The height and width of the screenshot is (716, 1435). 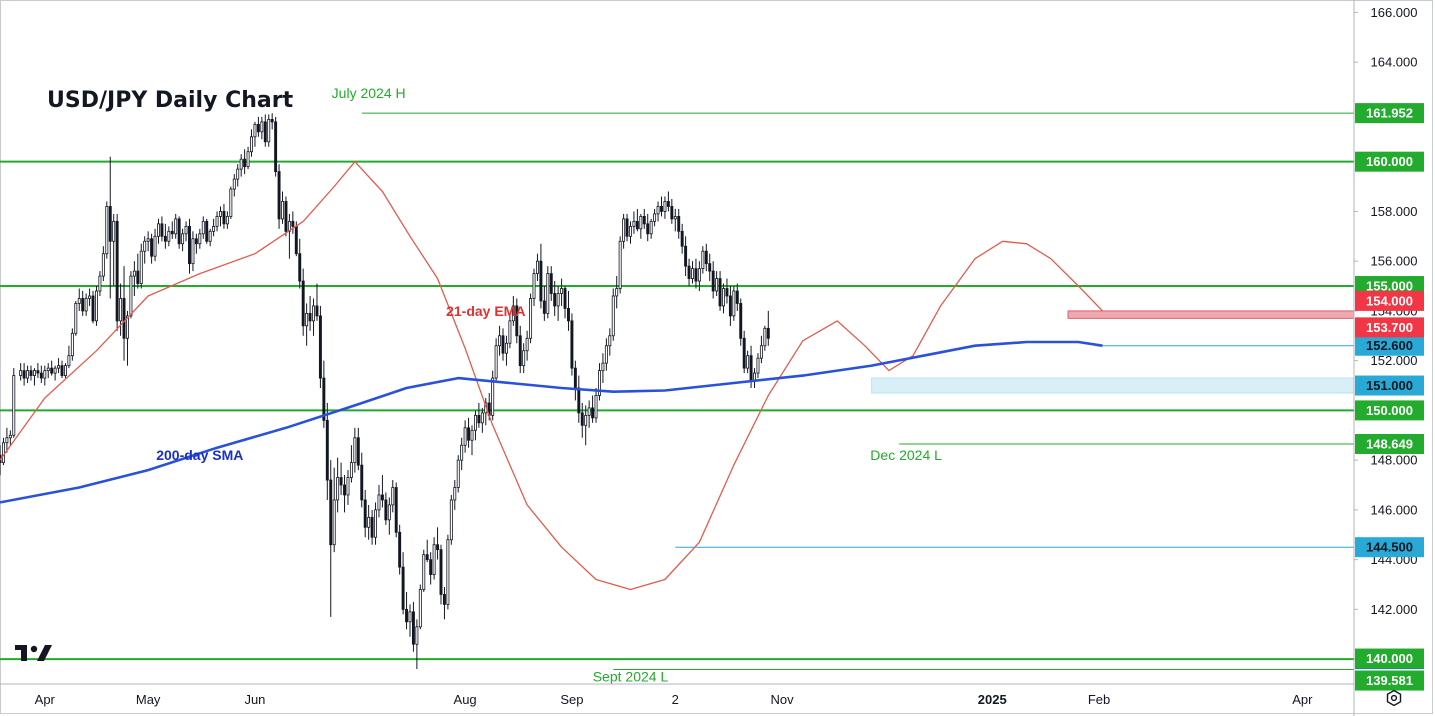 What do you see at coordinates (677, 695) in the screenshot?
I see `x-axis: Apr May Jun Aug Sep 2 Nov 2025 Feb Apr` at bounding box center [677, 695].